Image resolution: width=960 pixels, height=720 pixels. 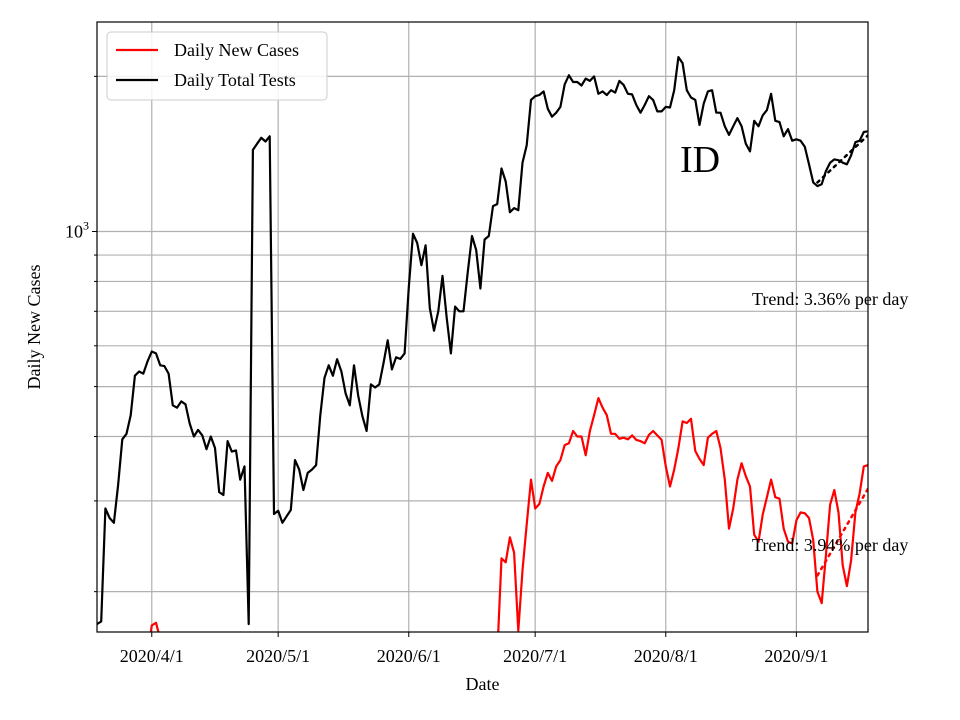 I want to click on x-tick-label: 2020/7/1, so click(x=535, y=656).